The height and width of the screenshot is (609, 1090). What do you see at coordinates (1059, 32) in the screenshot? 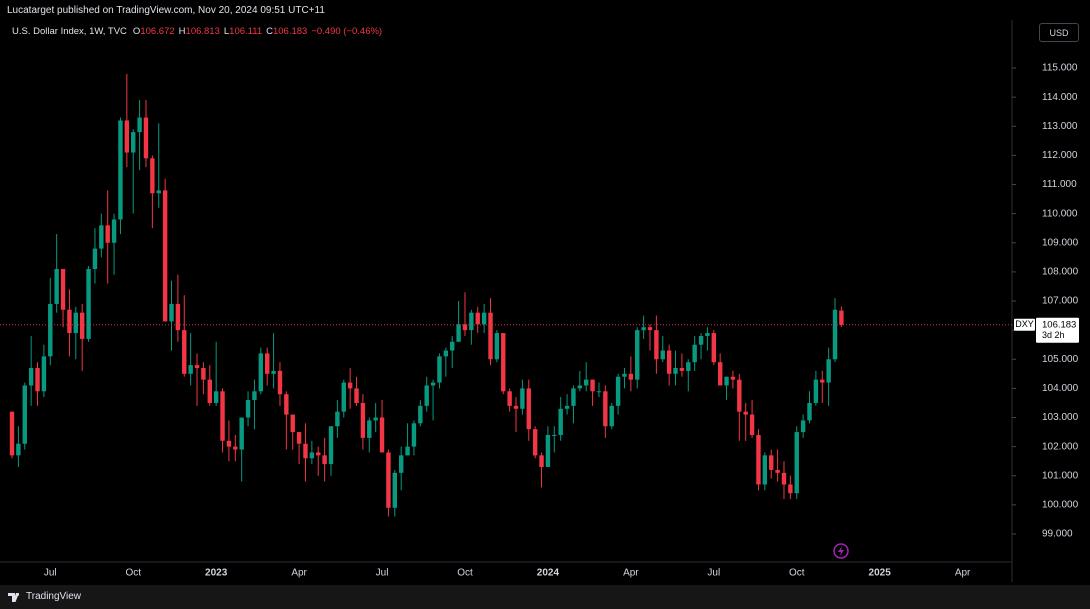
I see `currency-button: USD` at bounding box center [1059, 32].